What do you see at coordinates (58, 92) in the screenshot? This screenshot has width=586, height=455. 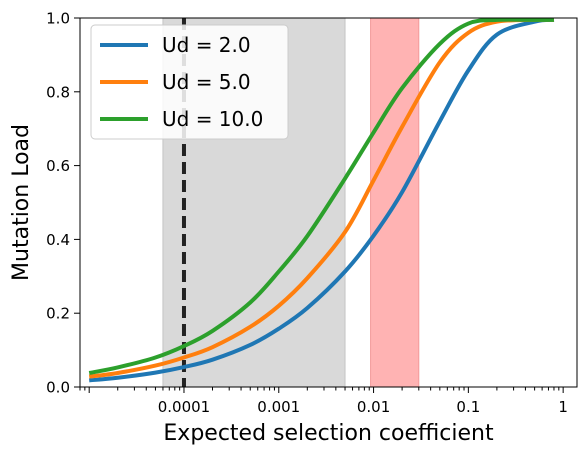 I see `y-tick-label: 0.8` at bounding box center [58, 92].